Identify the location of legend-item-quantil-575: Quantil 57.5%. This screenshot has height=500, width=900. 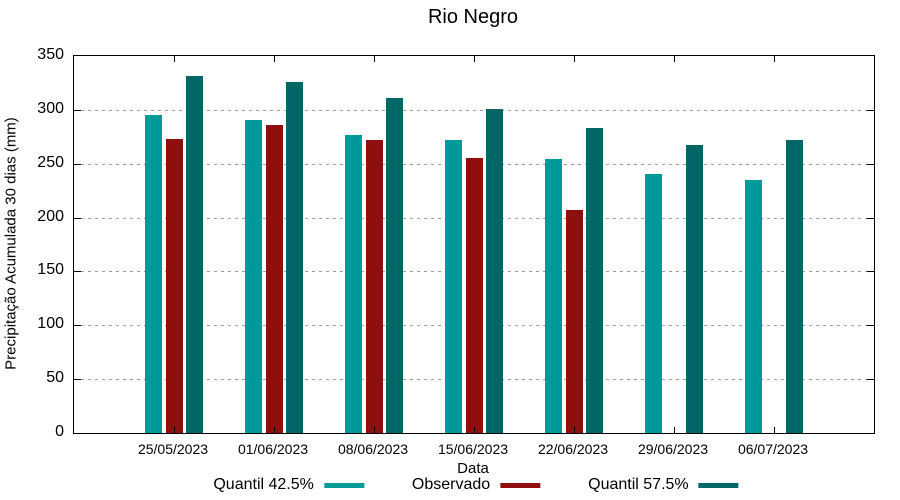
(663, 485).